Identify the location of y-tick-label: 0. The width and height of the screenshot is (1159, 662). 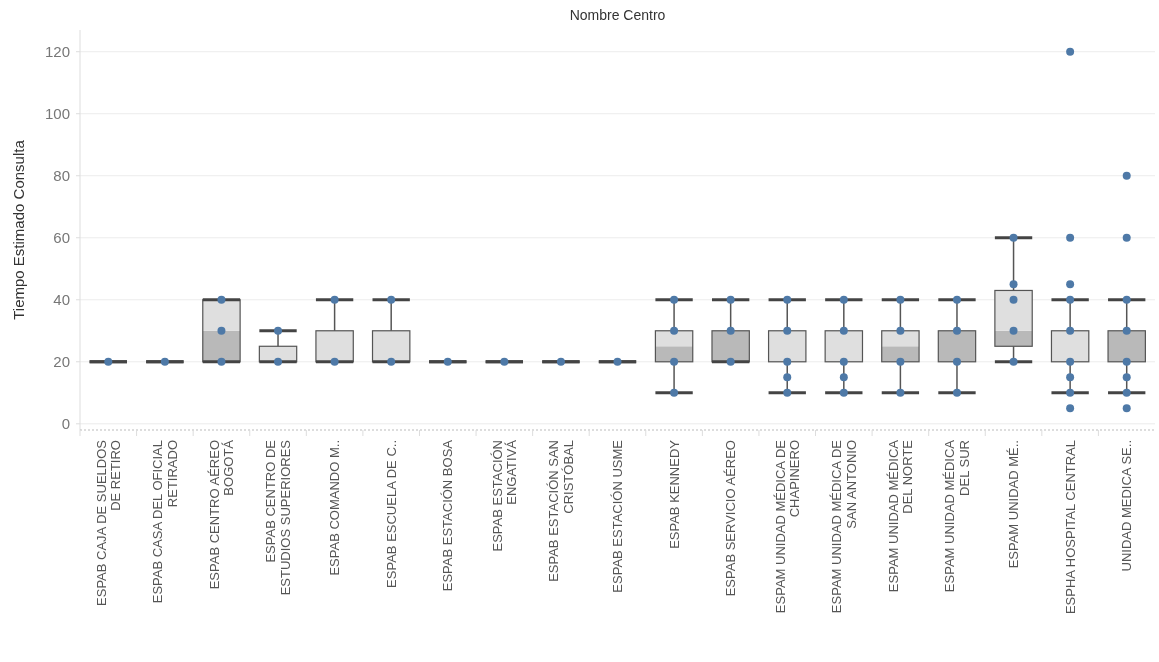
(65, 424).